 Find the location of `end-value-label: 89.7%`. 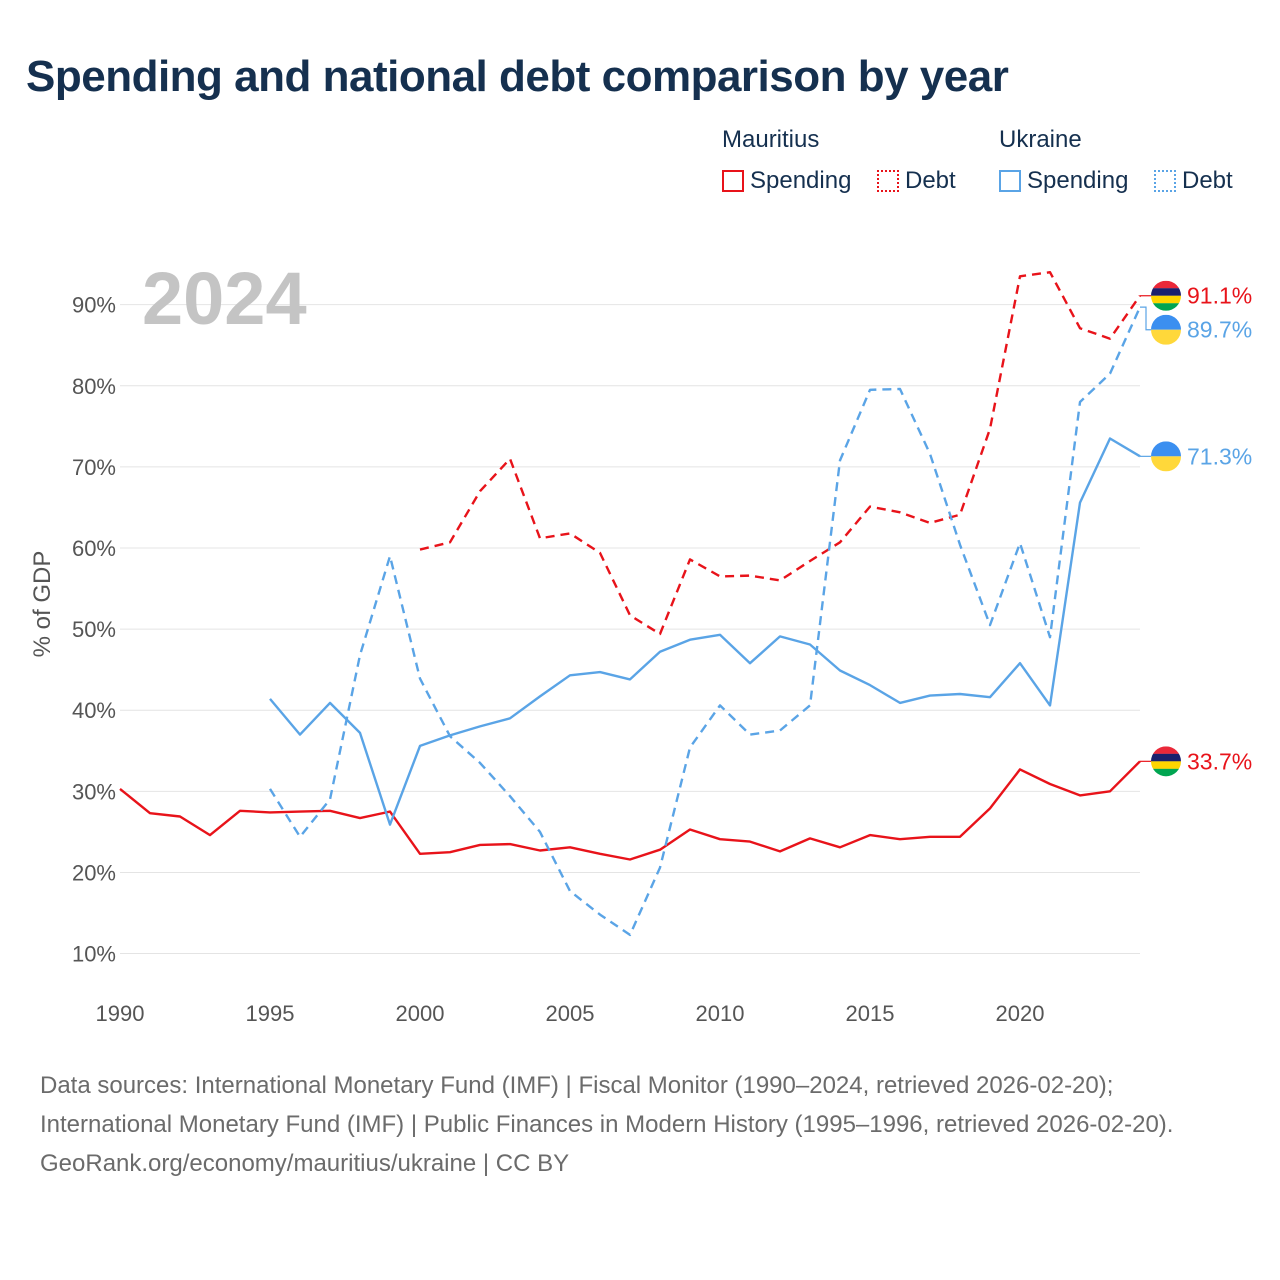

end-value-label: 89.7% is located at coordinates (1219, 330).